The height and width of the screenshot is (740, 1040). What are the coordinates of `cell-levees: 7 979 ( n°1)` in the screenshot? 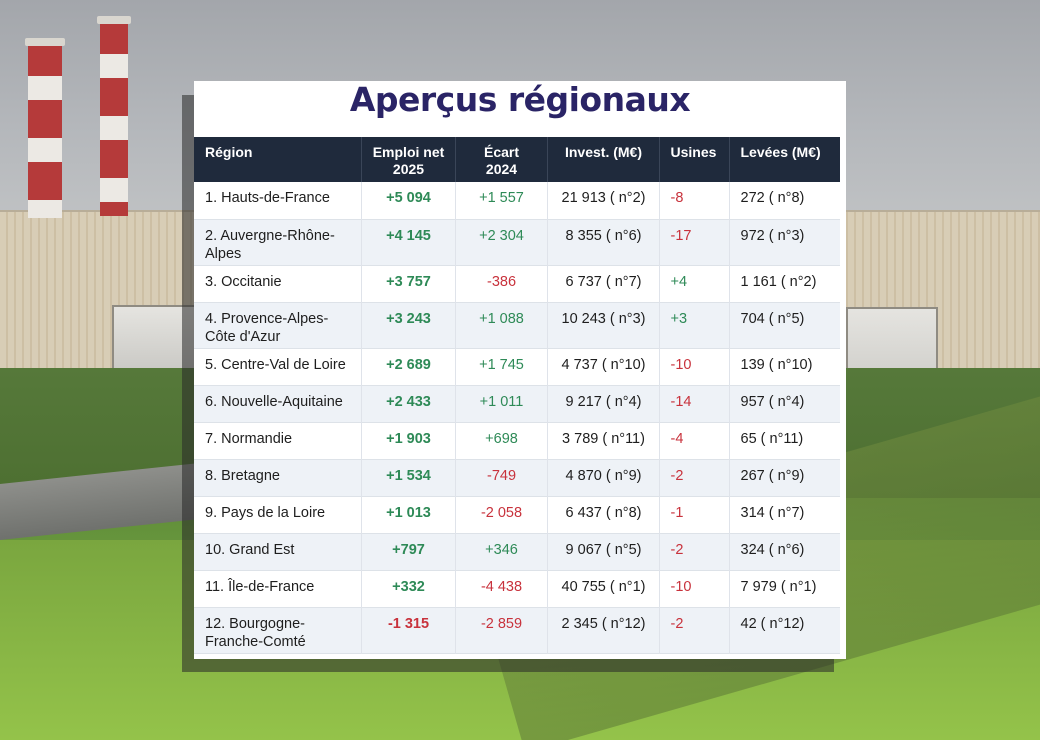 It's located at (778, 586).